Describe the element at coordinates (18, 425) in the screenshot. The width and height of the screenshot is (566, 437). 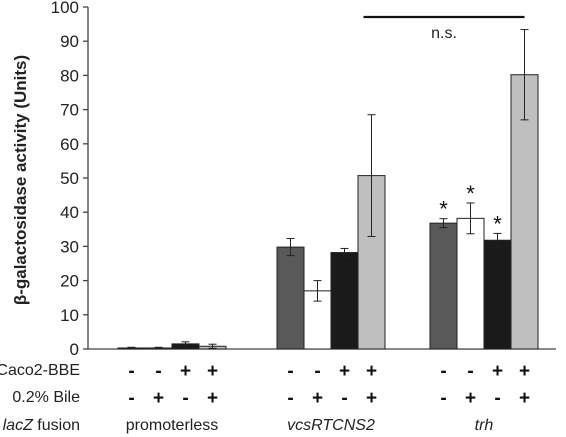
I see `row-label-fusion-gene: lacZ` at that location.